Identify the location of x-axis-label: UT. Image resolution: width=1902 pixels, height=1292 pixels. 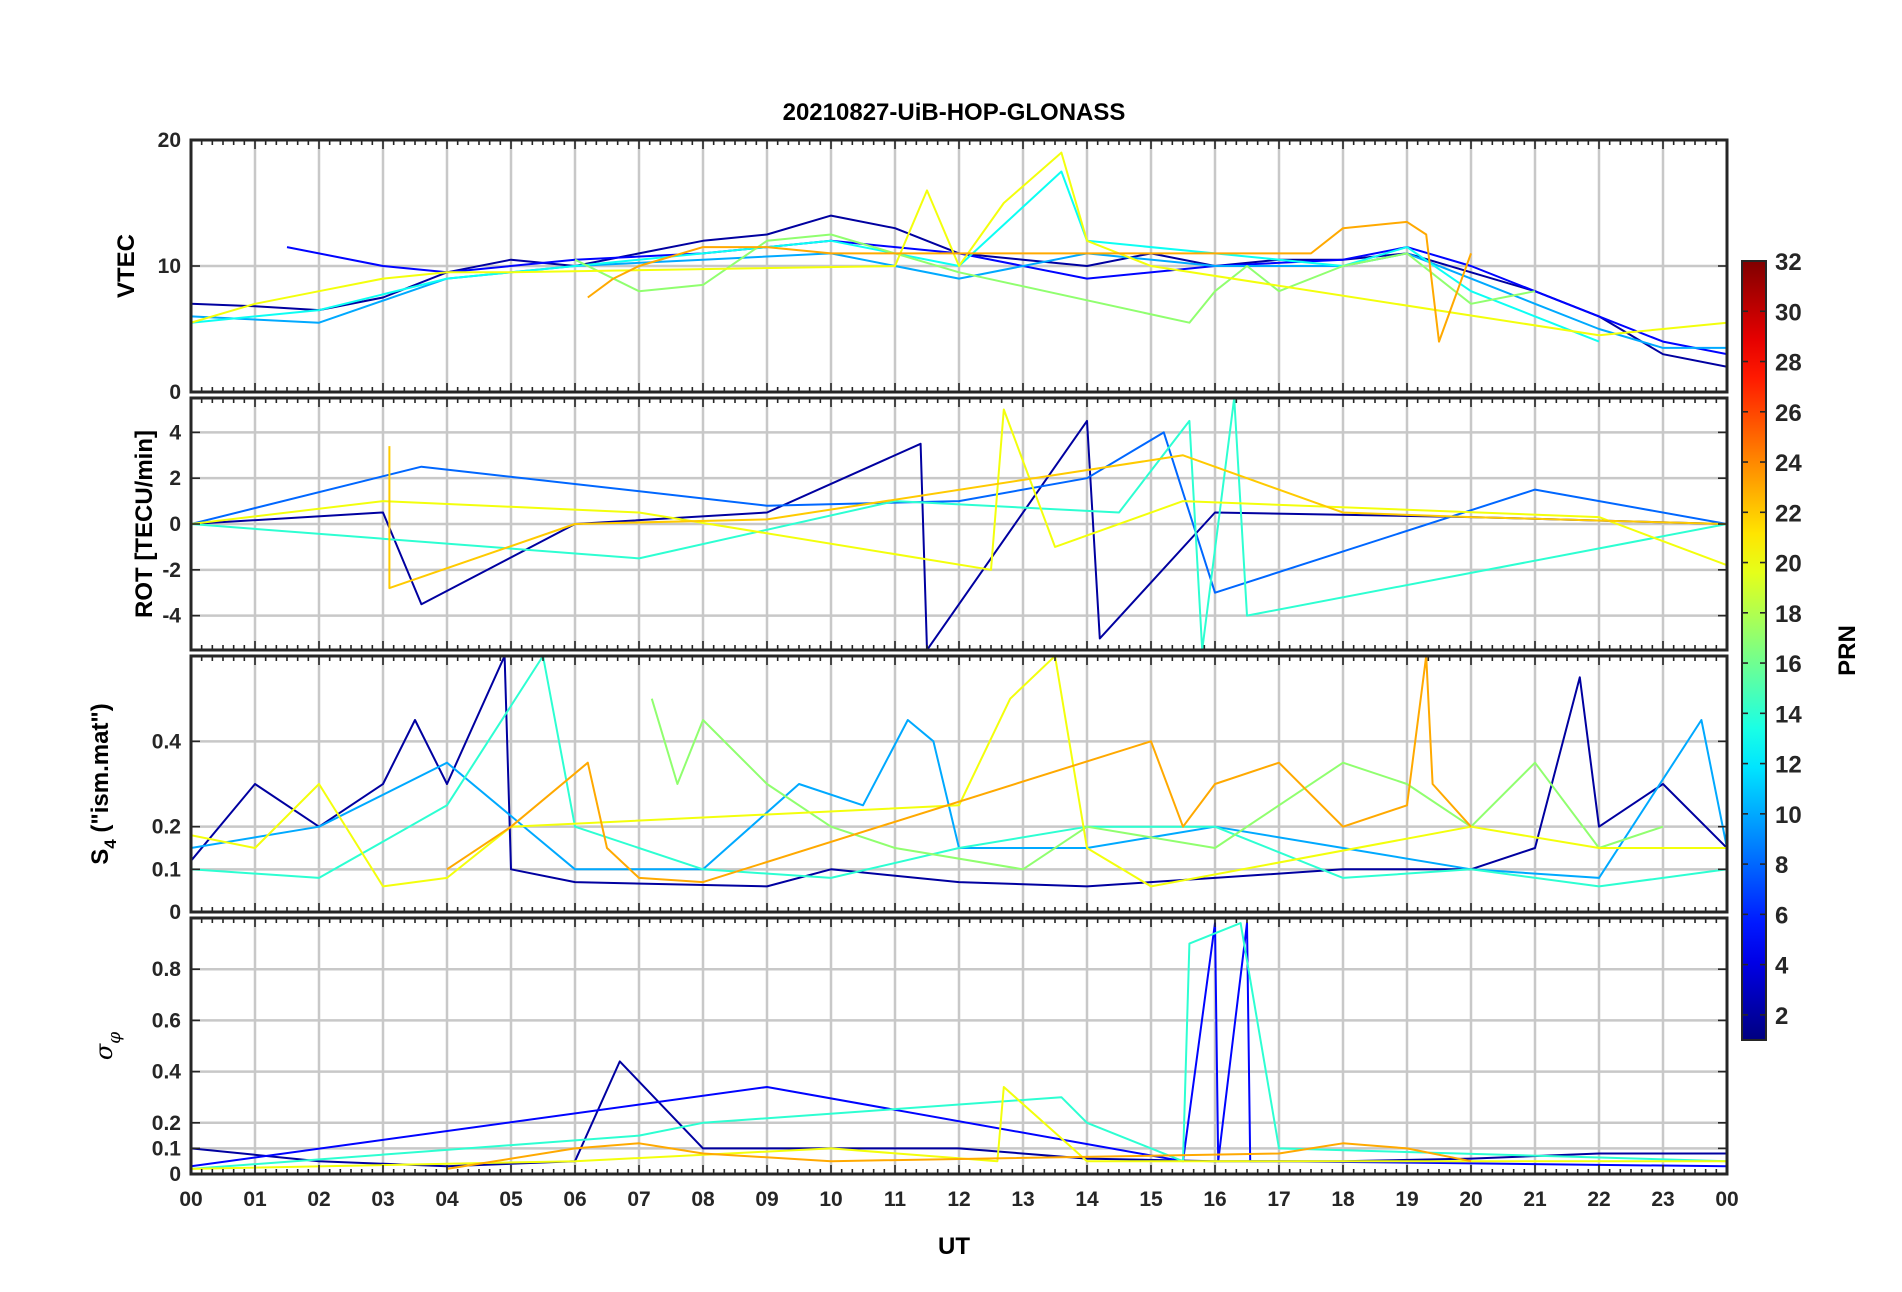
(954, 1246).